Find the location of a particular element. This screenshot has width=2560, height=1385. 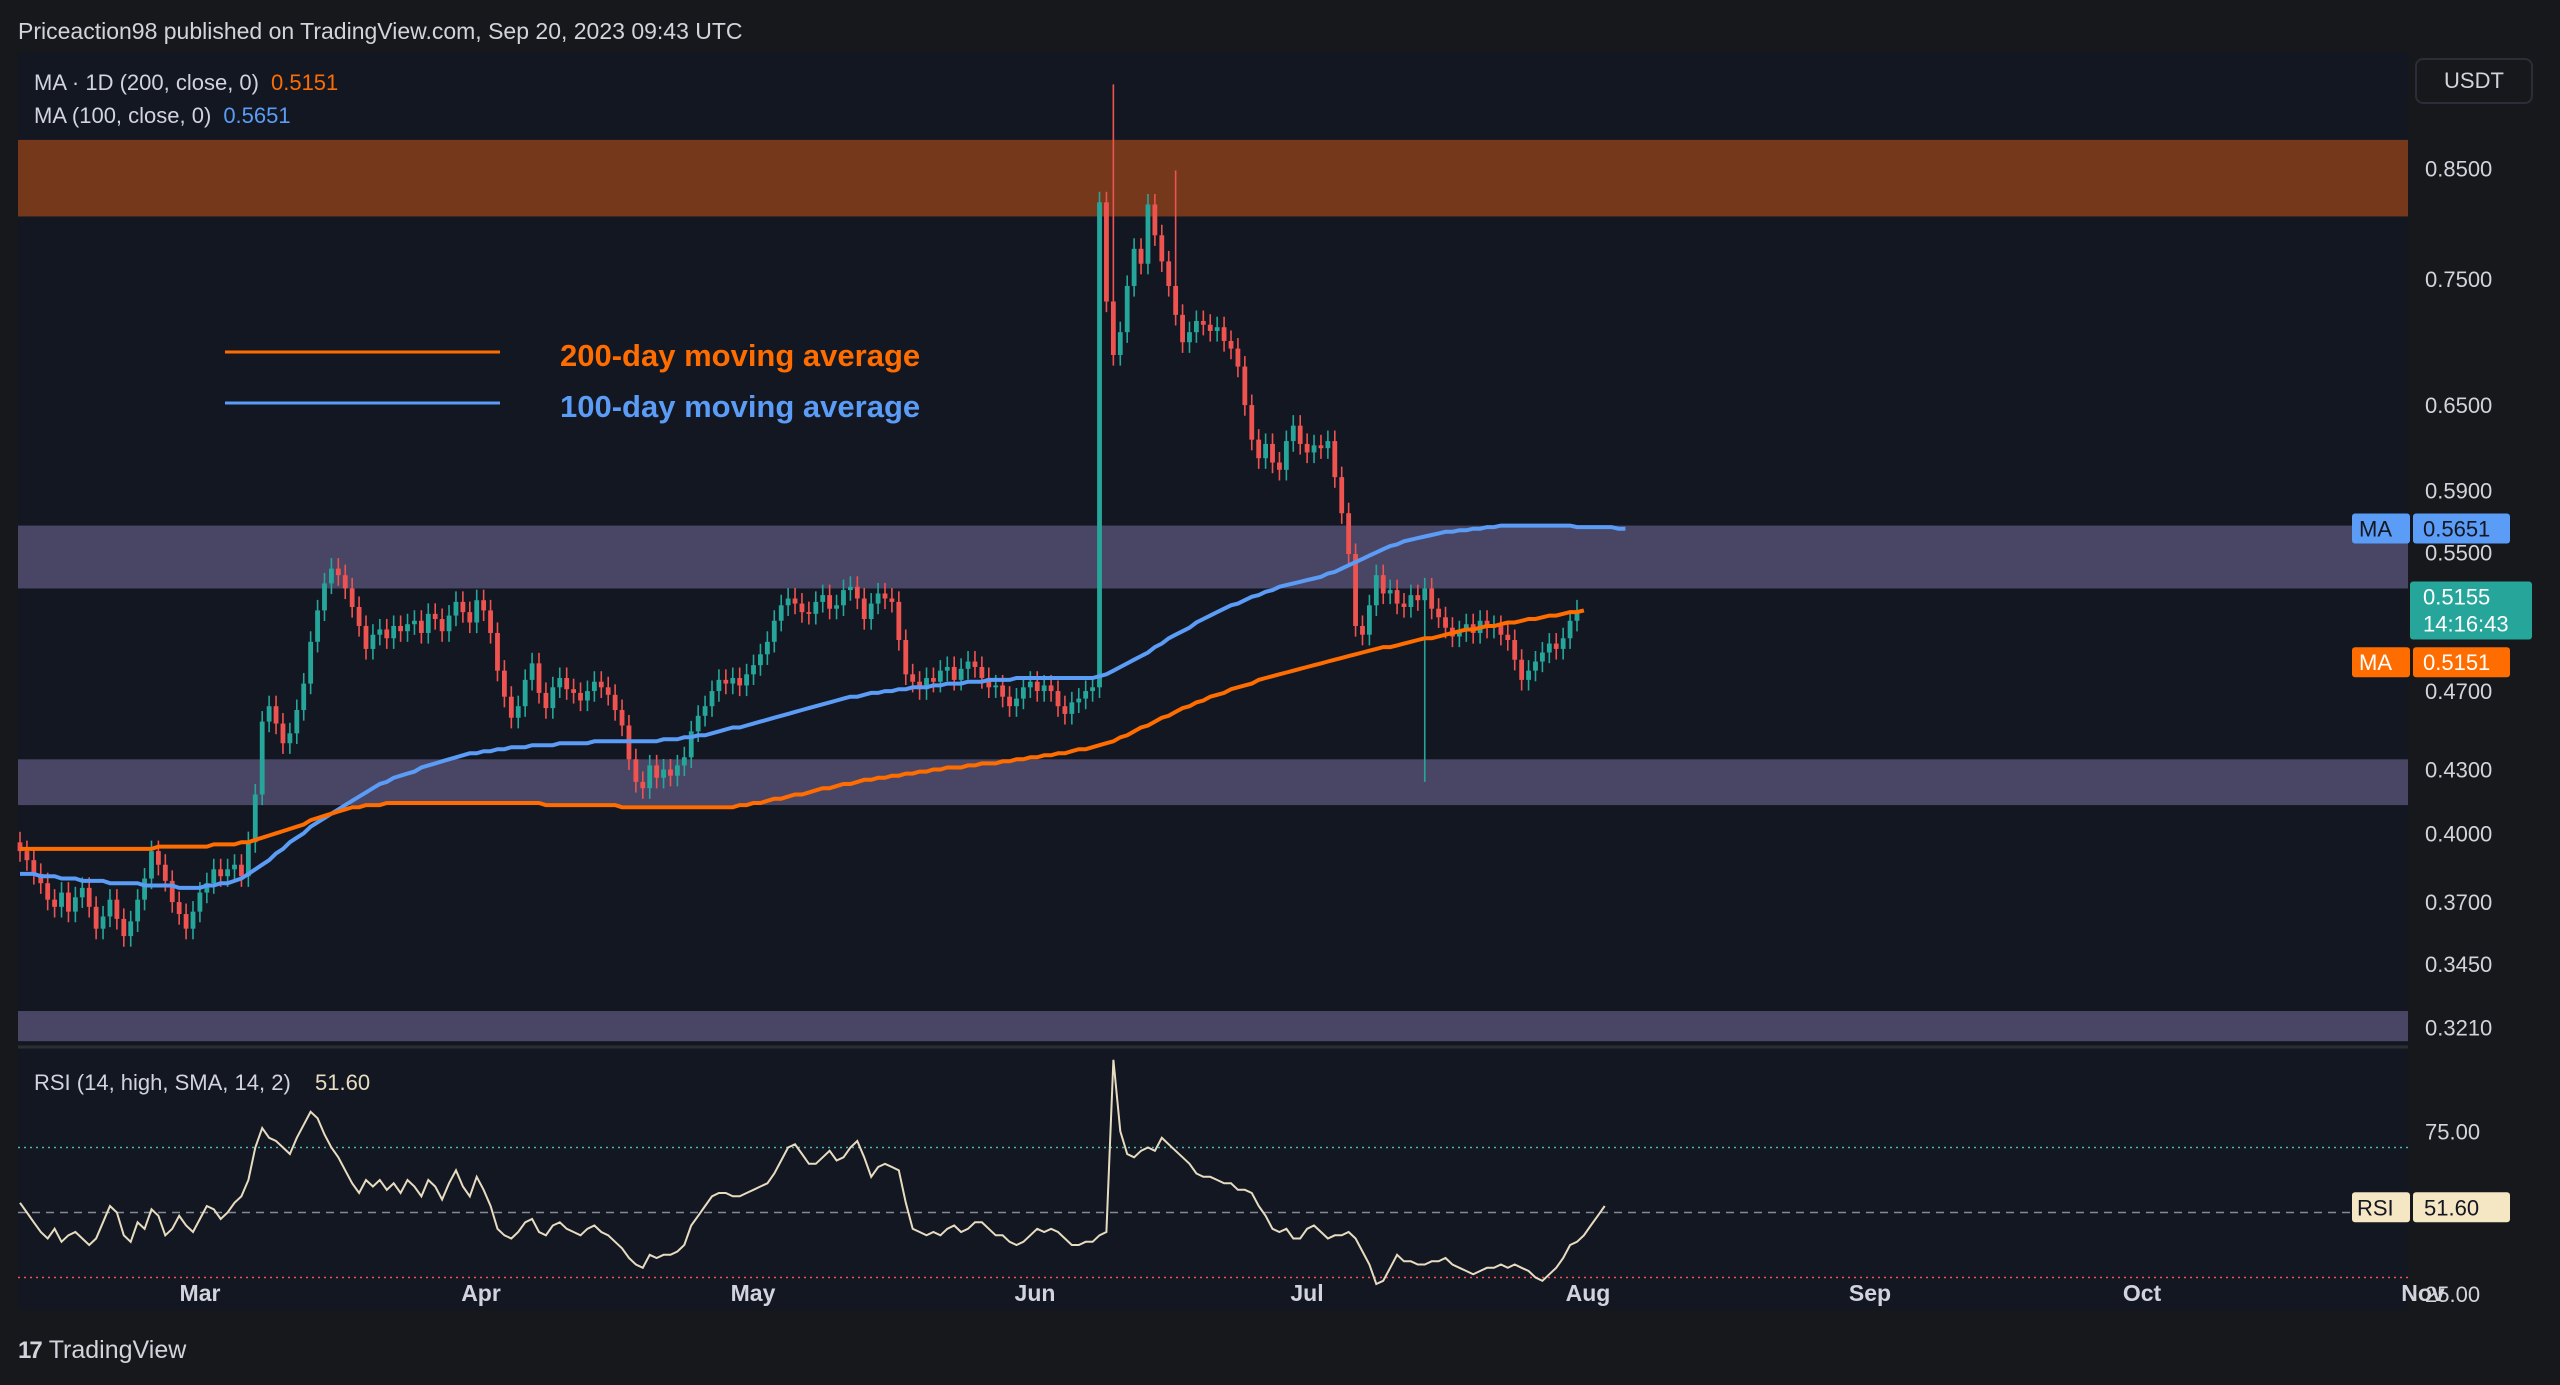

rsi-tag-label-box is located at coordinates (2381, 1207).